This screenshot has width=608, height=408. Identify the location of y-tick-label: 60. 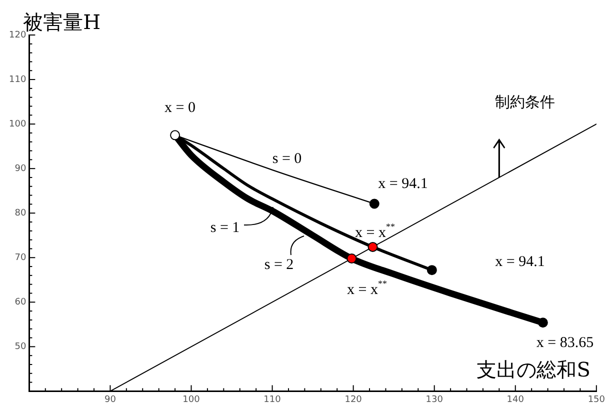
(20, 302).